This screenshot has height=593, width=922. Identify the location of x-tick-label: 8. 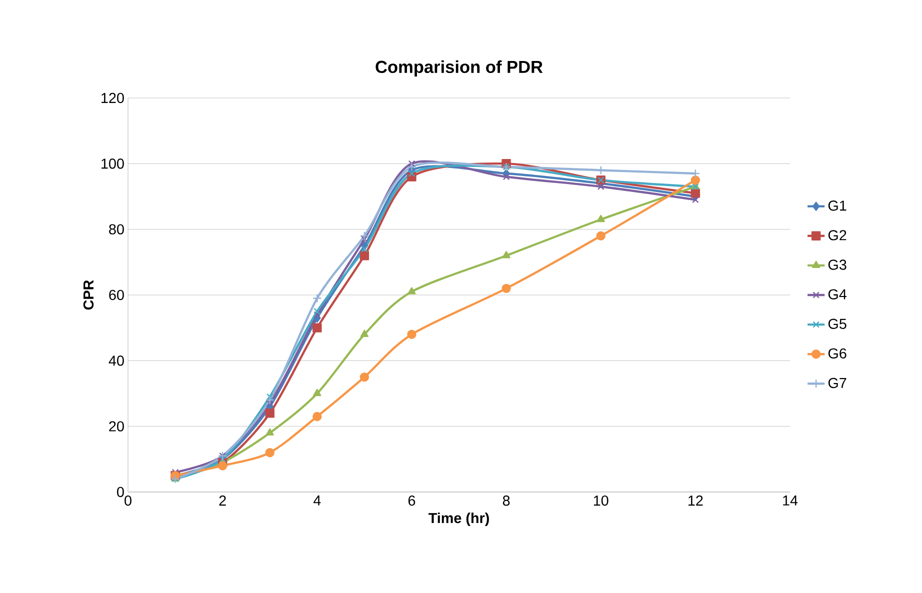
(506, 501).